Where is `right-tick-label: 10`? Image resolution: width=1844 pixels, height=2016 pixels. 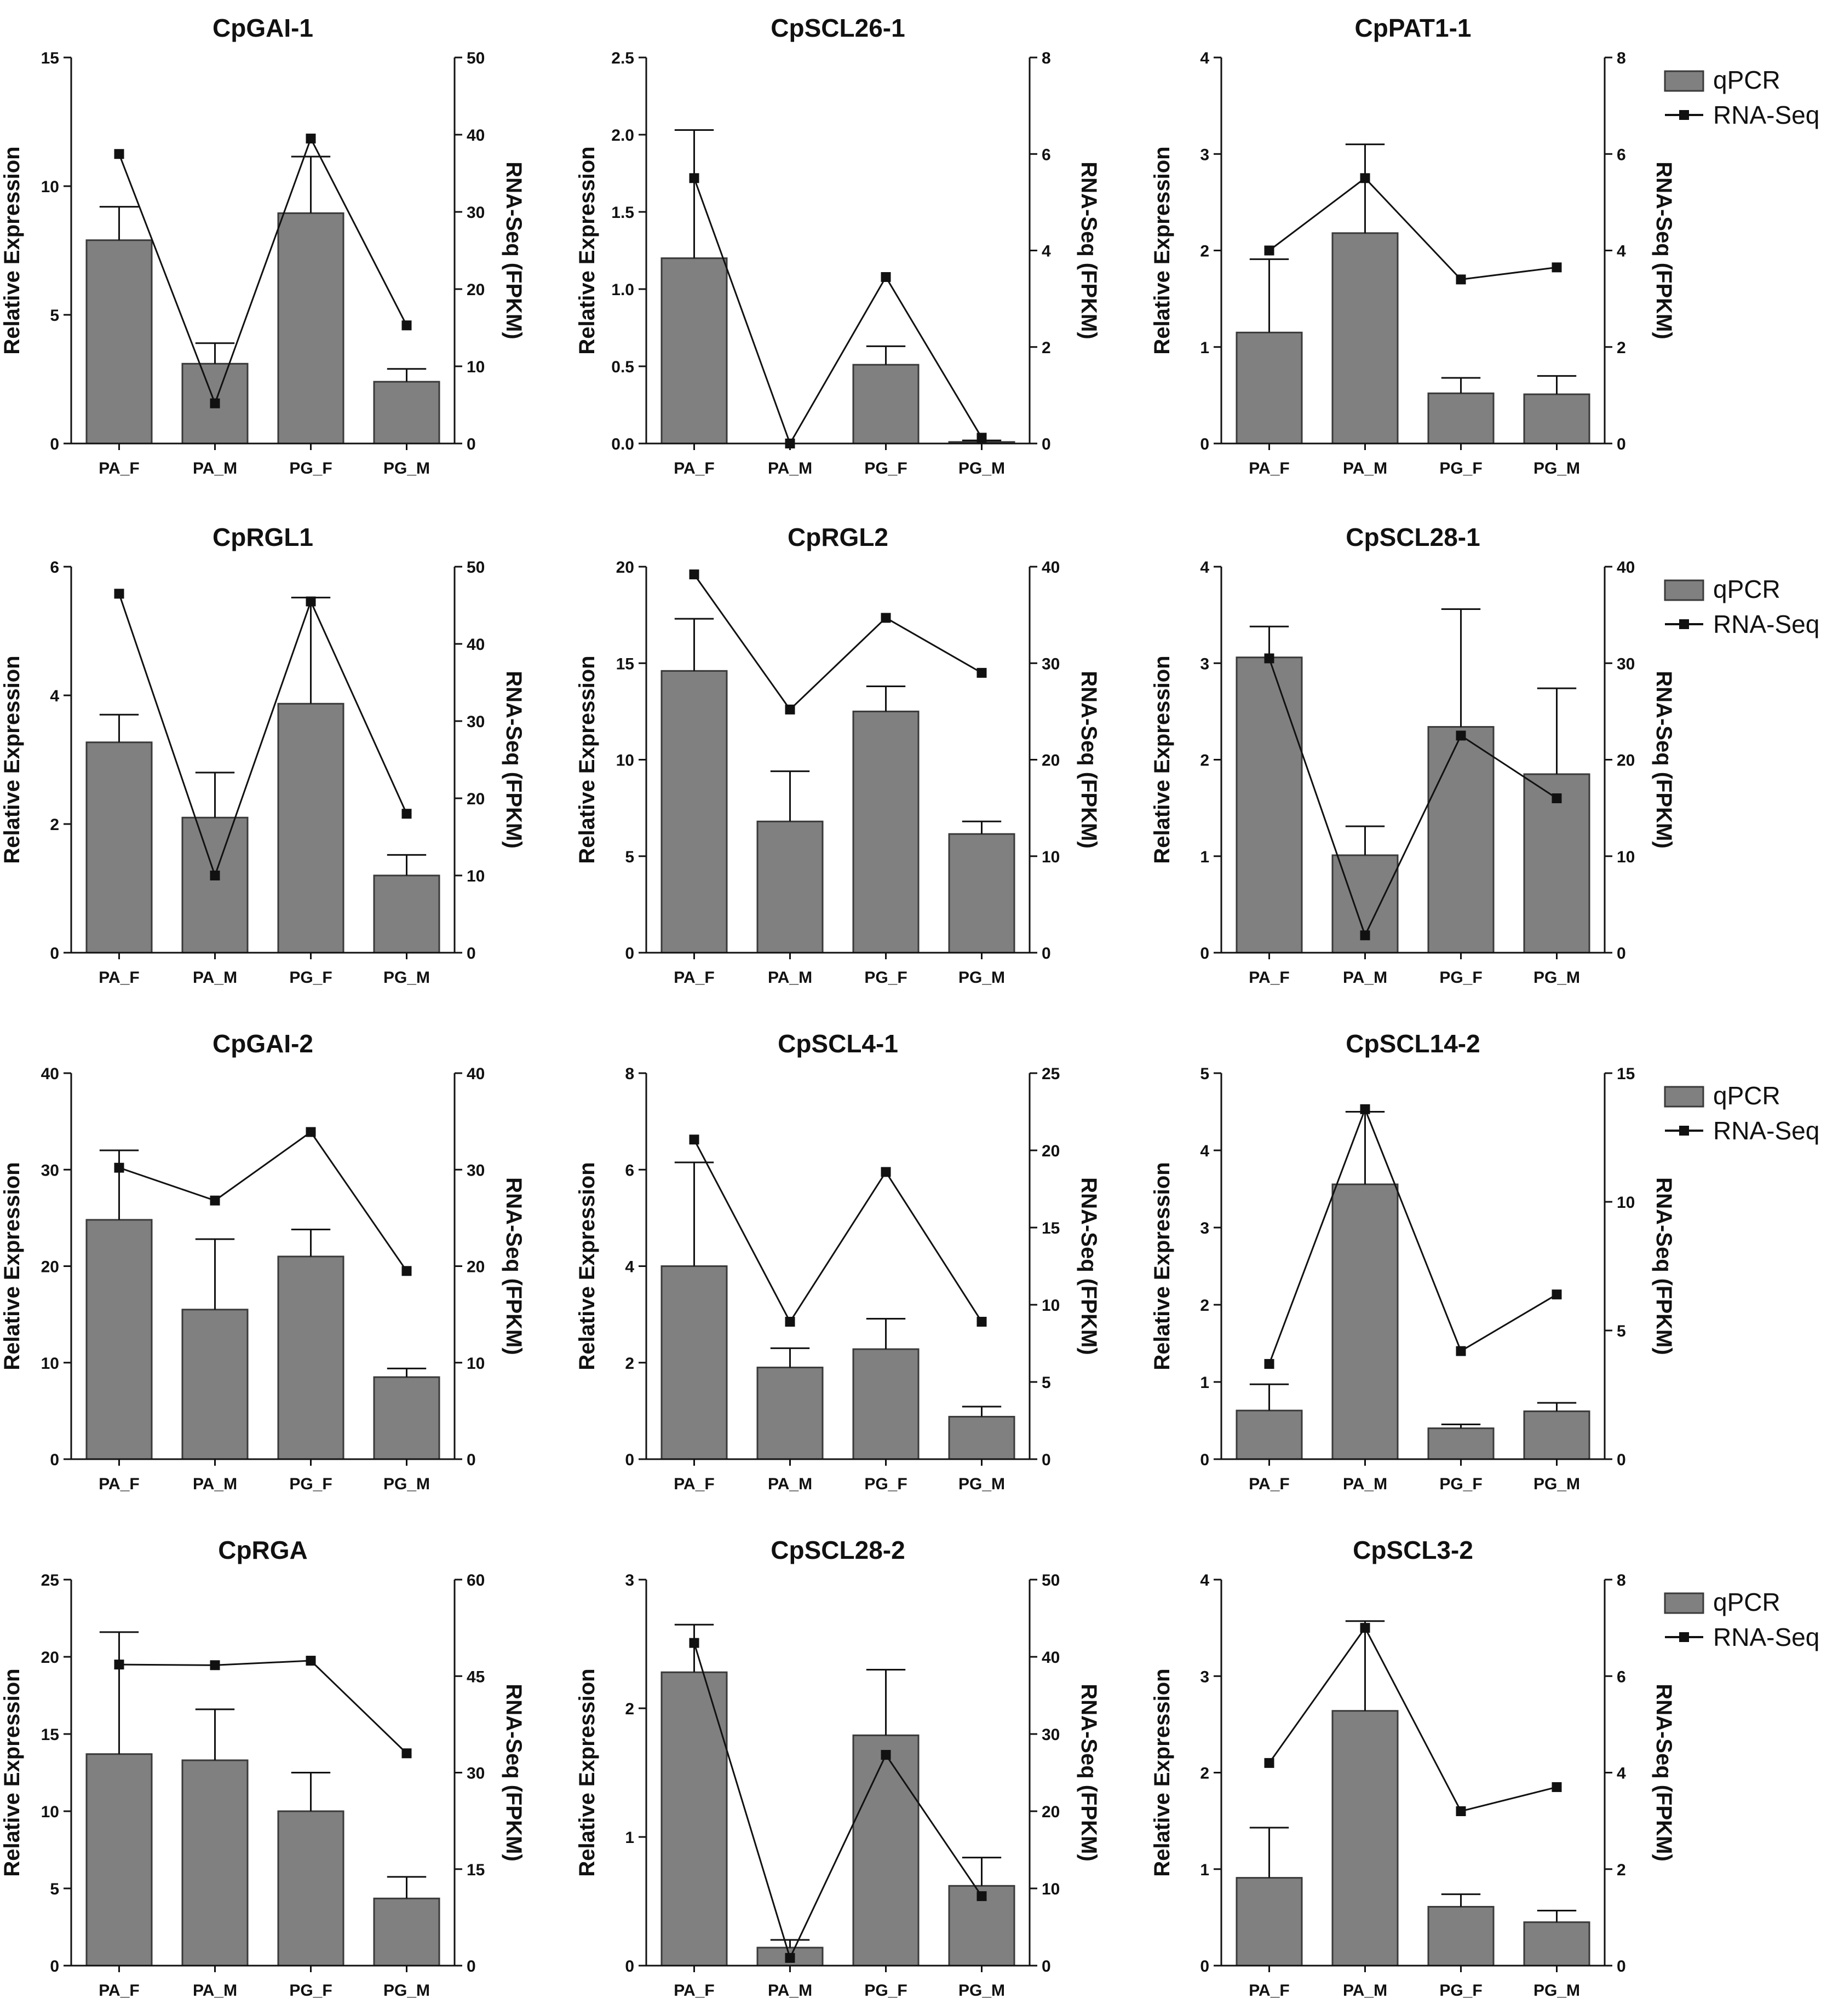
right-tick-label: 10 is located at coordinates (1051, 1889).